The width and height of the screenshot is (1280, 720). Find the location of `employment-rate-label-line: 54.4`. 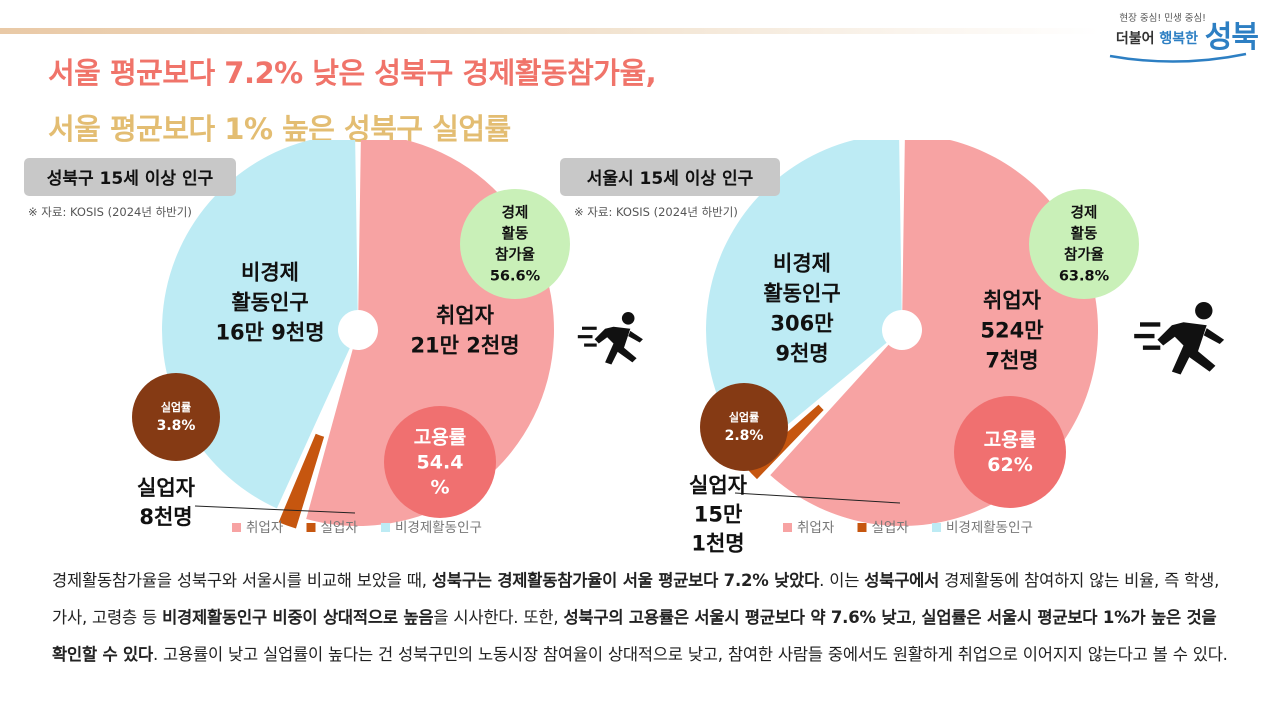

employment-rate-label-line: 54.4 is located at coordinates (440, 463).